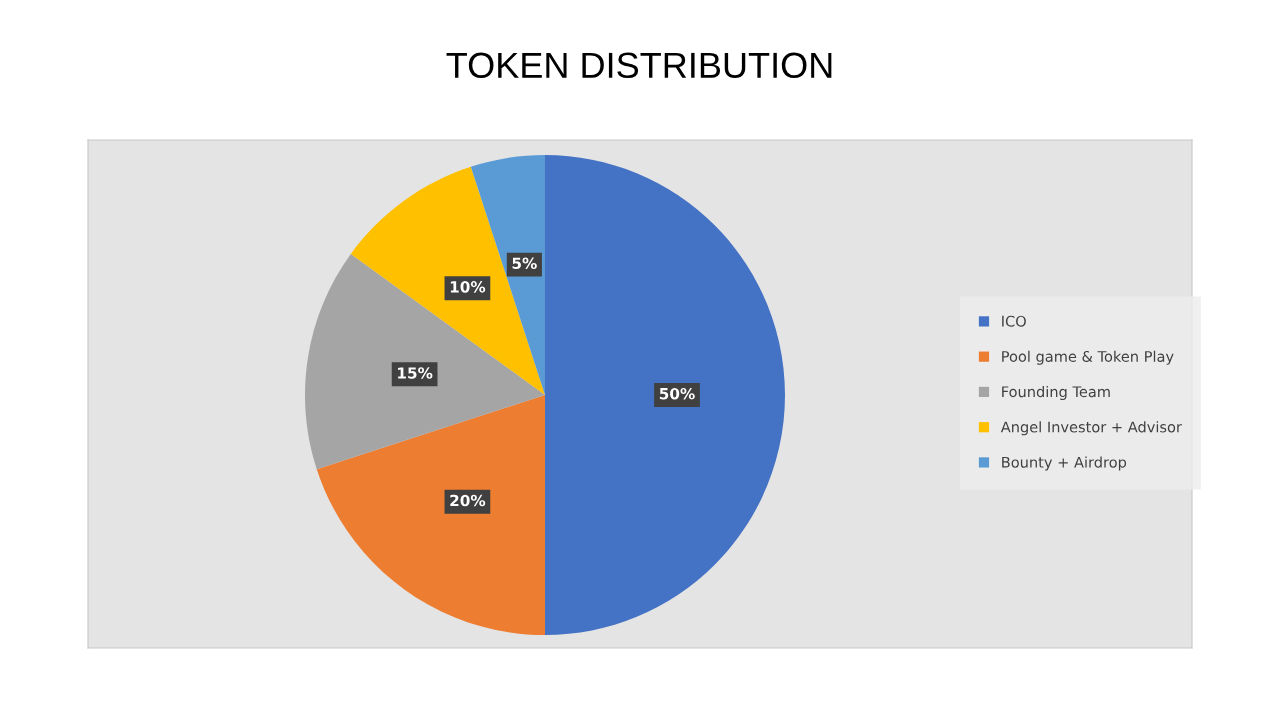 Image resolution: width=1280 pixels, height=720 pixels. Describe the element at coordinates (524, 263) in the screenshot. I see `data-label: 5%` at that location.